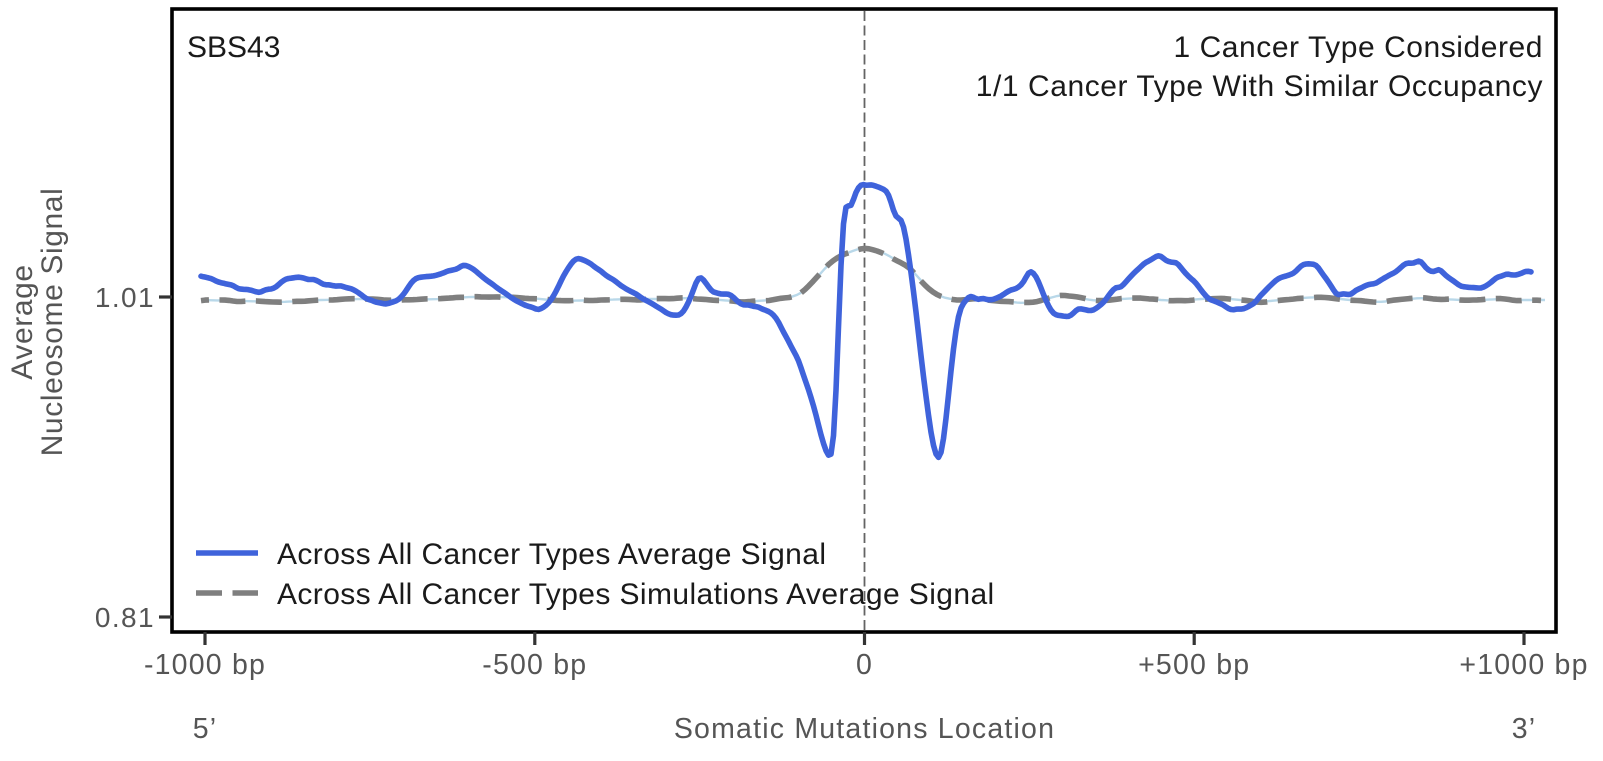 The height and width of the screenshot is (761, 1603). What do you see at coordinates (205, 729) in the screenshot?
I see `svg-text: 5’` at bounding box center [205, 729].